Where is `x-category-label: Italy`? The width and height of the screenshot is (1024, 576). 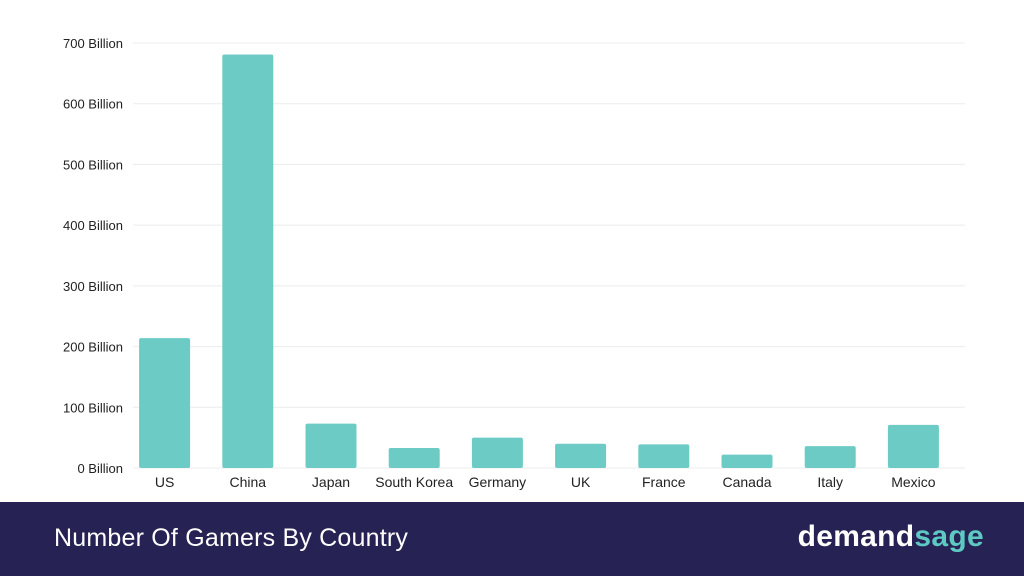 x-category-label: Italy is located at coordinates (830, 482).